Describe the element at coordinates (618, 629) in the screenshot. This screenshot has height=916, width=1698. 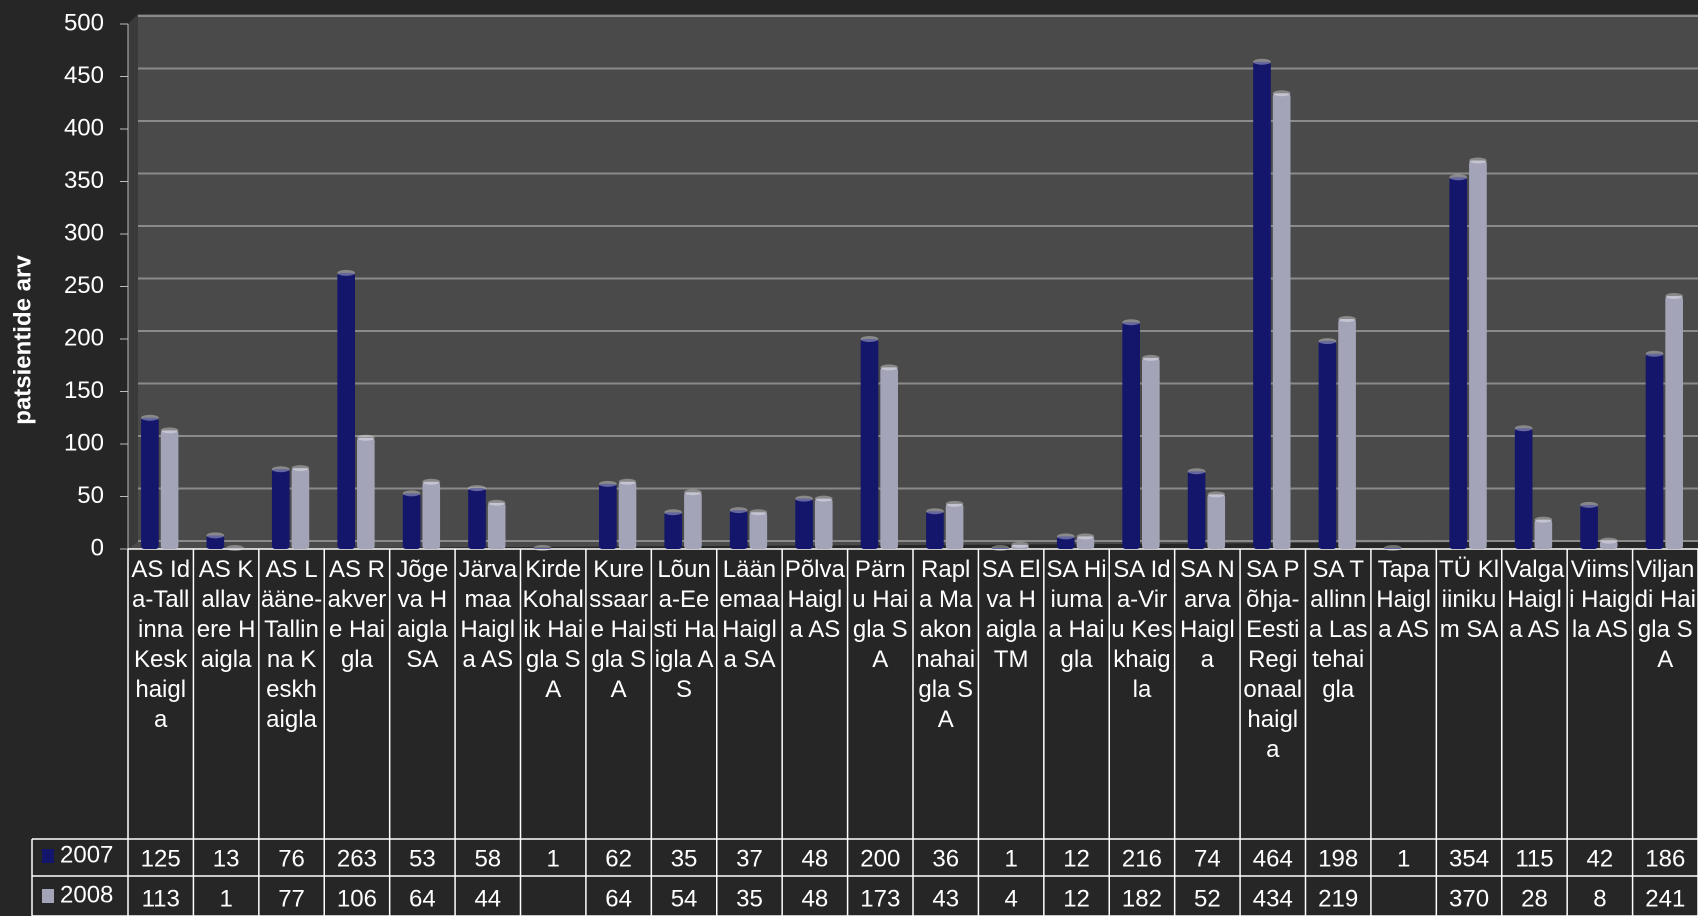
I see `x-tick-label: Kuressaare Haigla SA` at that location.